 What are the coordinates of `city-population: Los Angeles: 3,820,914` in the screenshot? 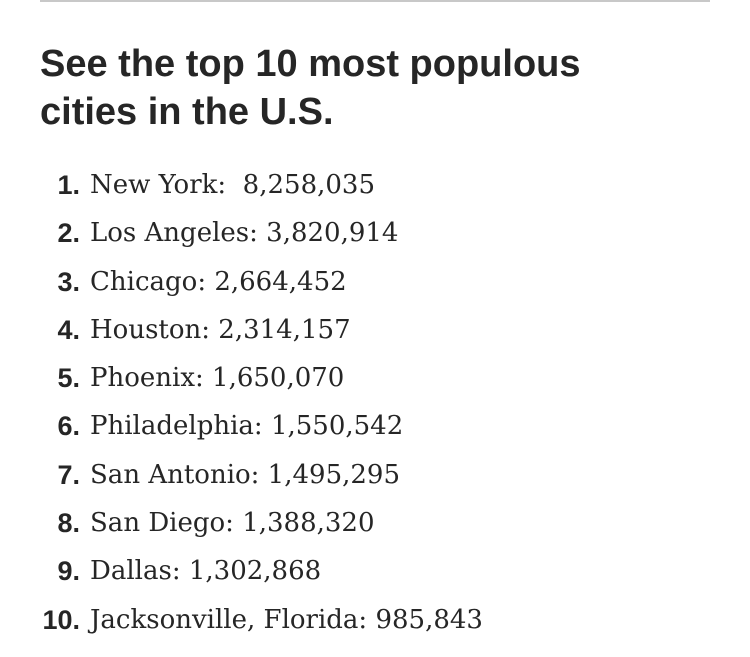 It's located at (244, 233).